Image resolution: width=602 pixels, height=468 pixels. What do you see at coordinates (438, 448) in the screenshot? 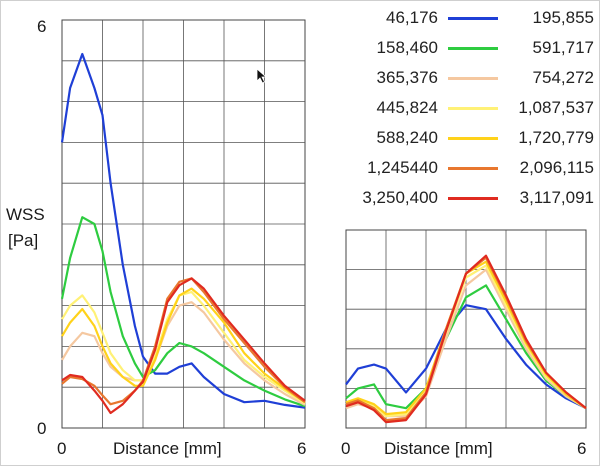
I see `right-x-label: Distance [mm]` at bounding box center [438, 448].